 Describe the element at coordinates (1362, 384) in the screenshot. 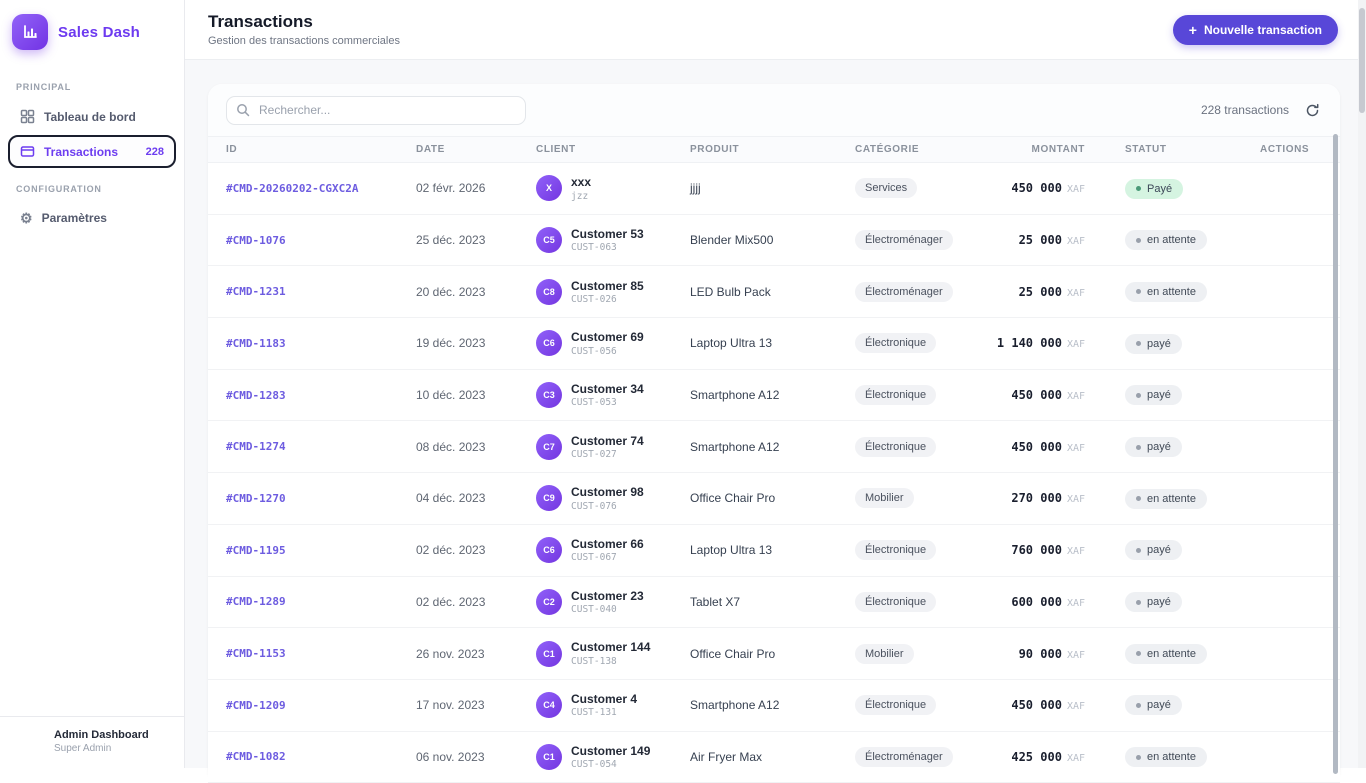

I see `page-scrollbar` at that location.